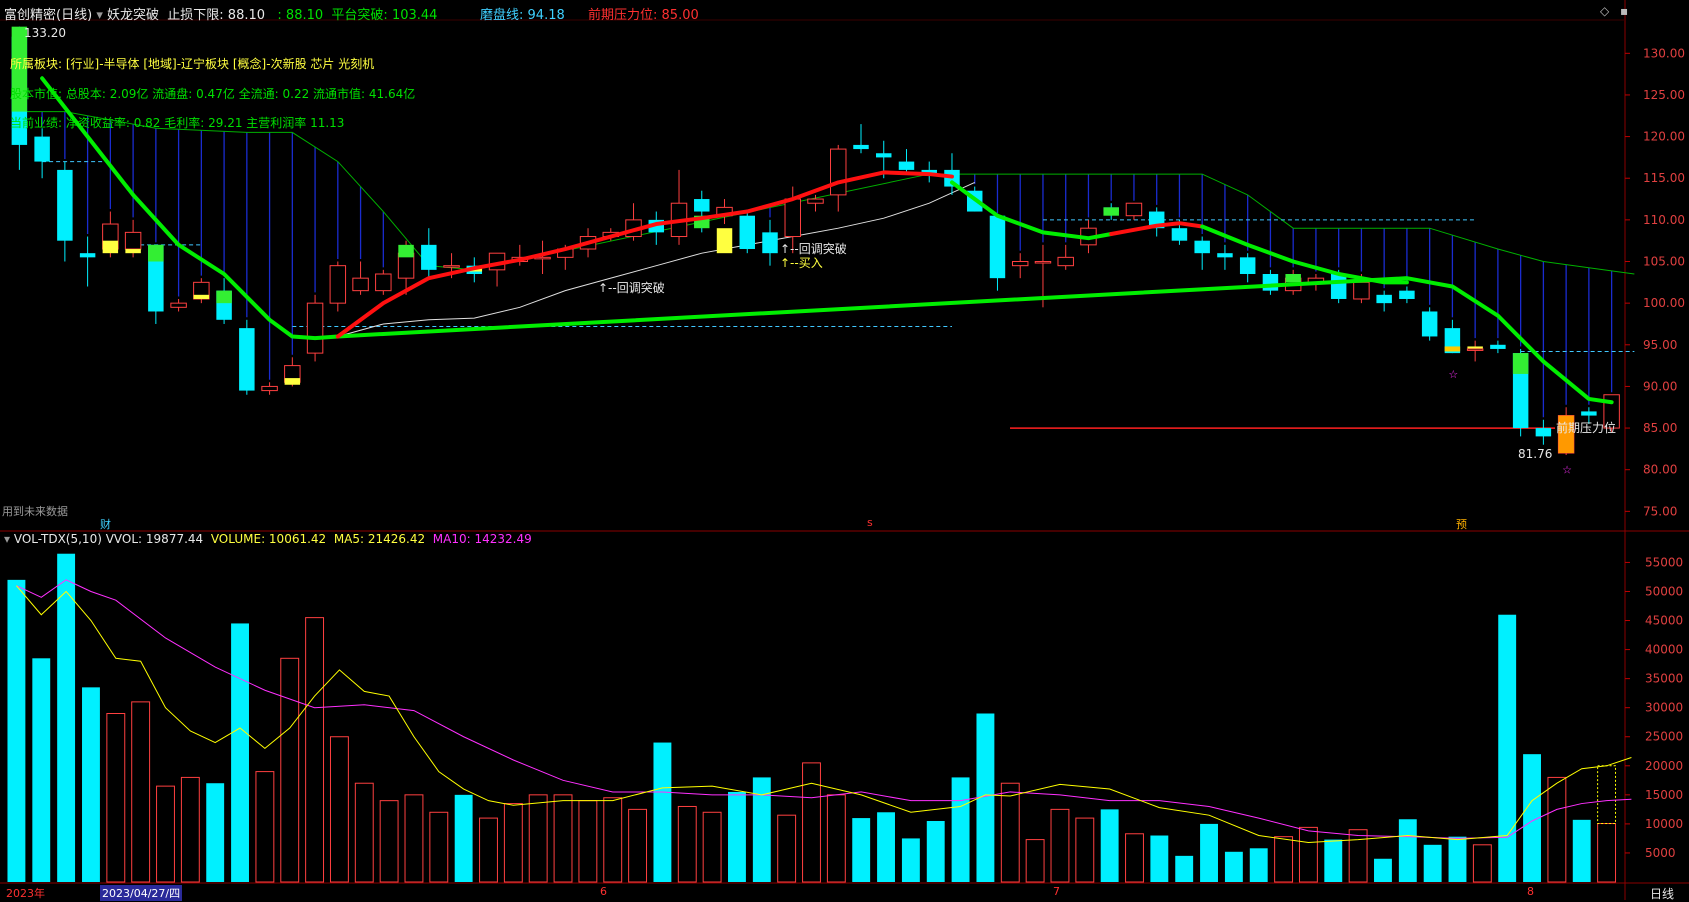 The height and width of the screenshot is (902, 1689). Describe the element at coordinates (1664, 95) in the screenshot. I see `price-tick-label: 125.00` at that location.